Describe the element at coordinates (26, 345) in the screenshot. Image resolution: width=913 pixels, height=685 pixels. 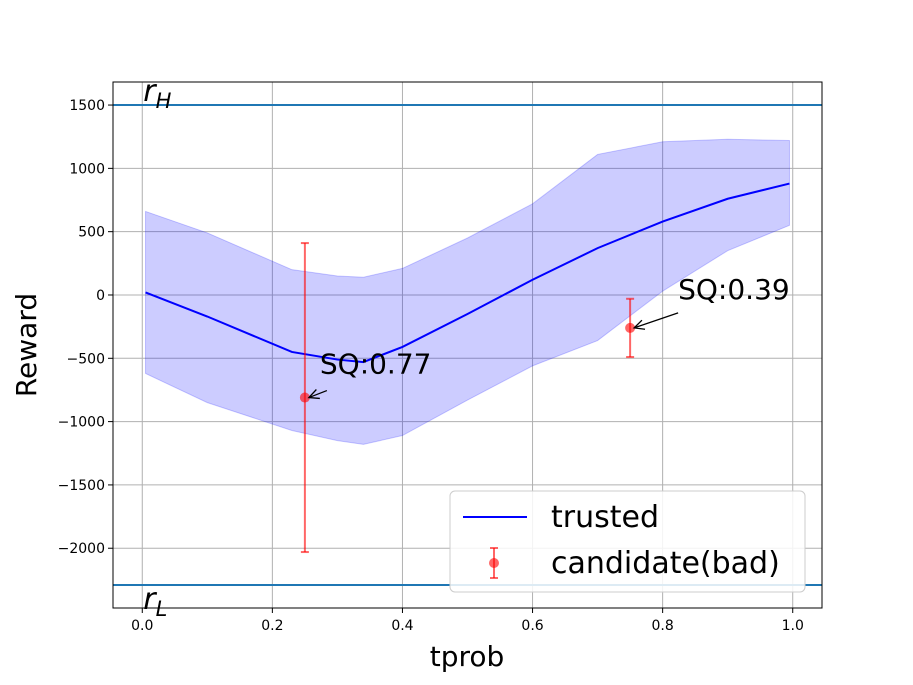
I see `y-axis-label: Reward` at that location.